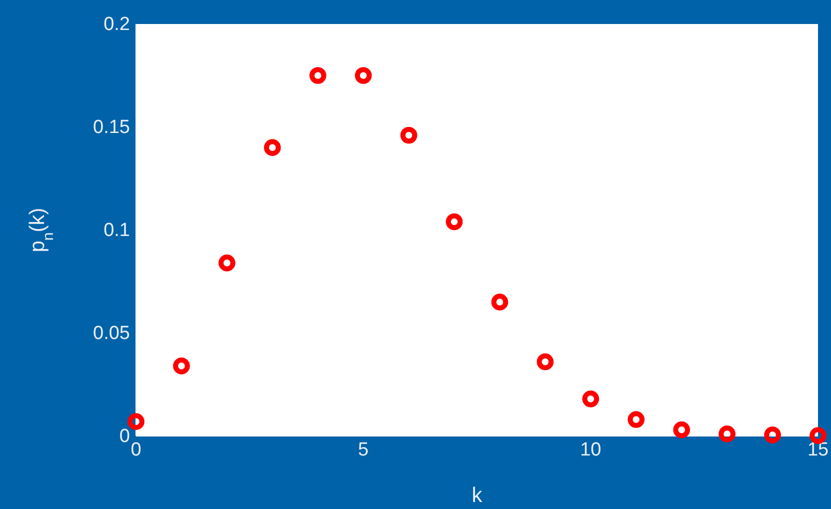  Describe the element at coordinates (111, 333) in the screenshot. I see `y-tick-label: 0.05` at that location.